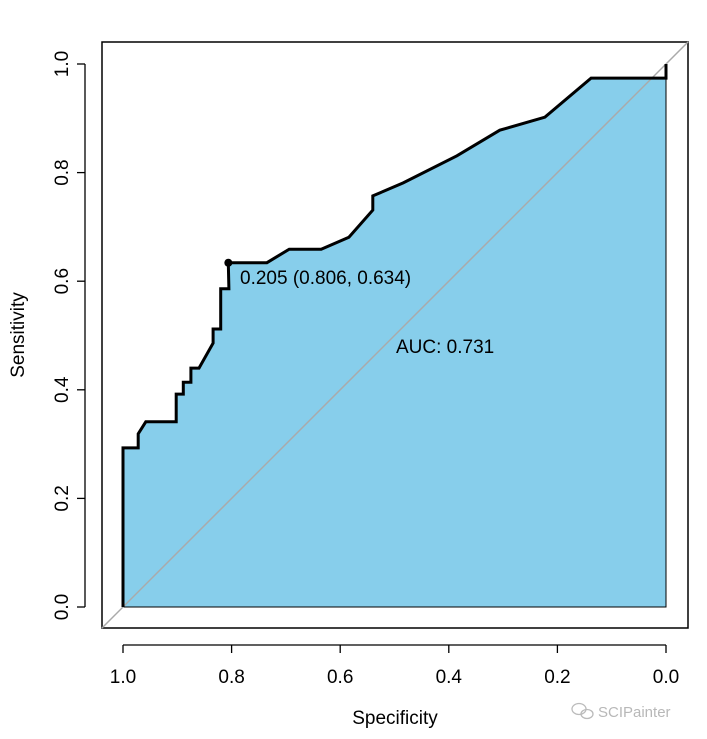  I want to click on y-tick-label: 0.4, so click(62, 389).